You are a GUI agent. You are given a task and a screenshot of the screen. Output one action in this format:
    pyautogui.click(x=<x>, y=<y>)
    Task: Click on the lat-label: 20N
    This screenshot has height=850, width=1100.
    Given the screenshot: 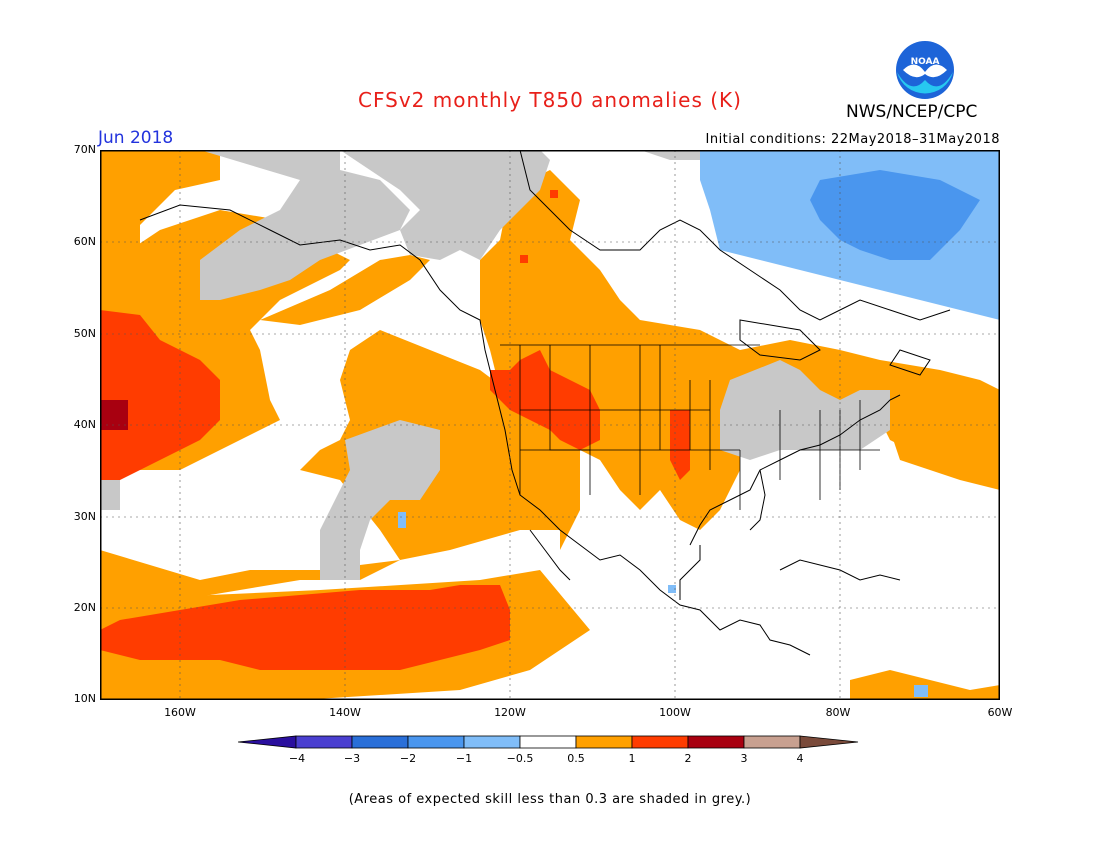 What is the action you would take?
    pyautogui.click(x=84, y=607)
    